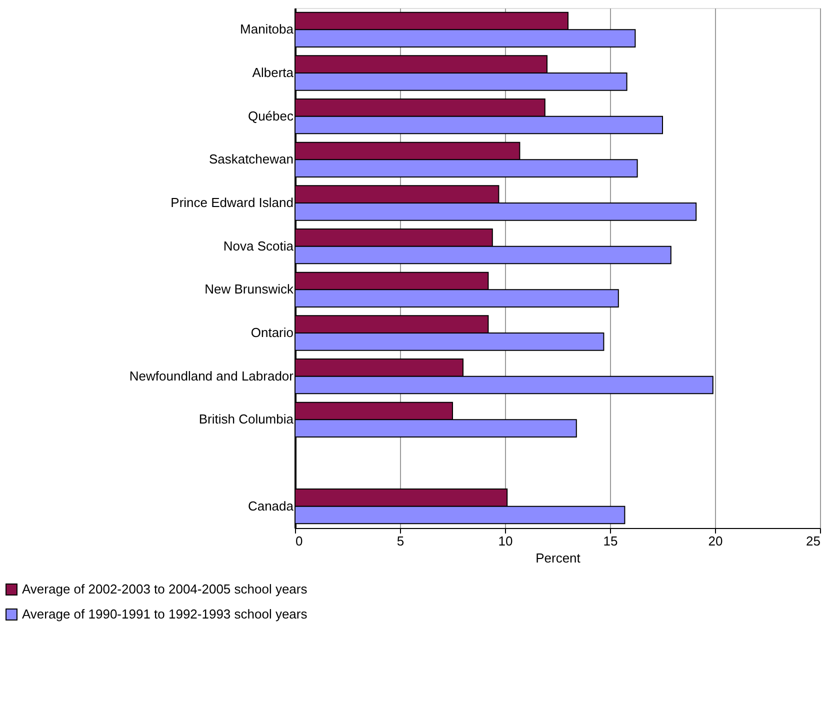 The image size is (831, 712). Describe the element at coordinates (165, 614) in the screenshot. I see `legend-label: Average of 1990-1991 to 1992-1993 school years` at that location.